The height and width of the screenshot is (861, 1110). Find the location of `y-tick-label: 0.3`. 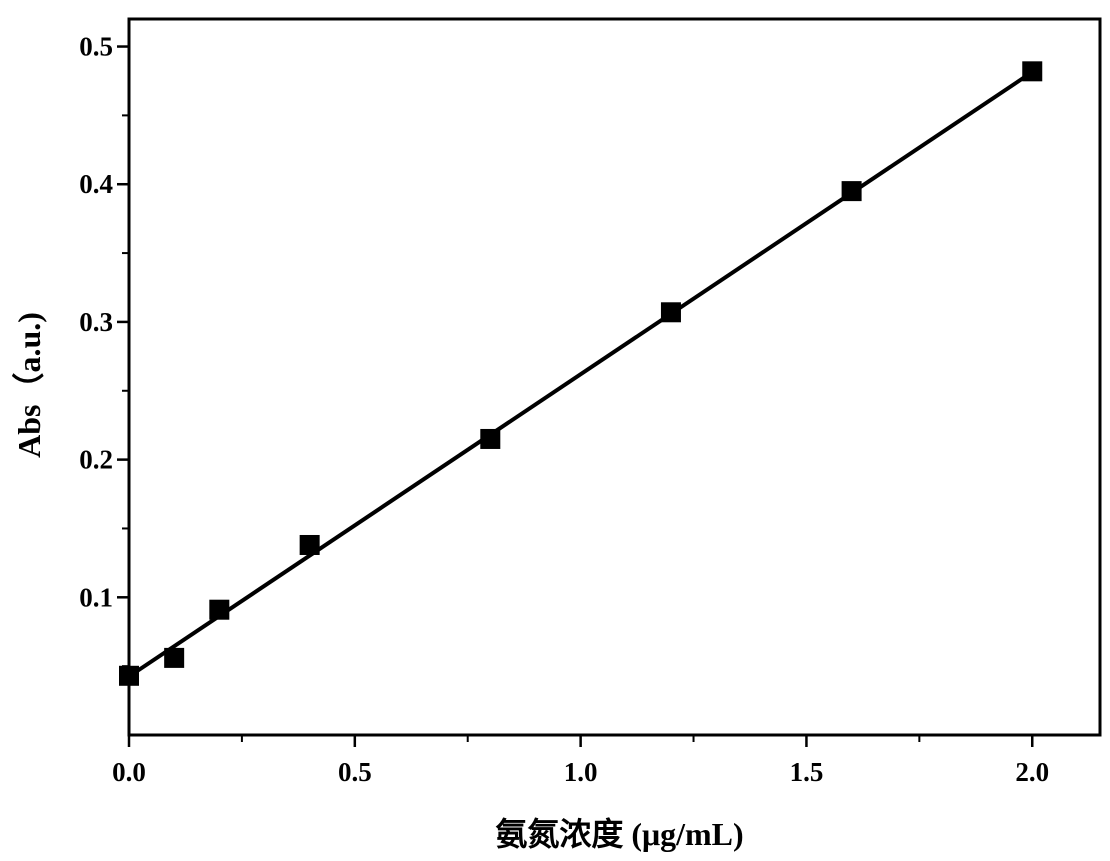

y-tick-label: 0.3 is located at coordinates (96, 322).